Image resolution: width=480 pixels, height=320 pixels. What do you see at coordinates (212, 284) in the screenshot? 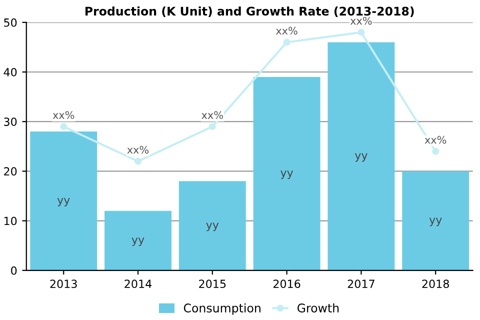
I see `x-tick-label: 2015` at bounding box center [212, 284].